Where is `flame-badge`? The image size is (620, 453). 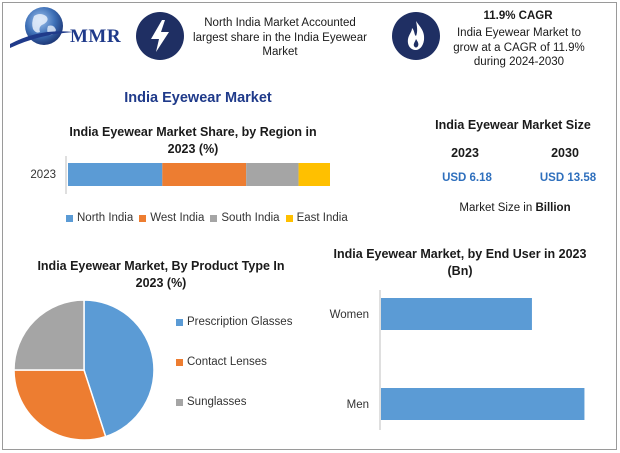
flame-badge is located at coordinates (416, 36).